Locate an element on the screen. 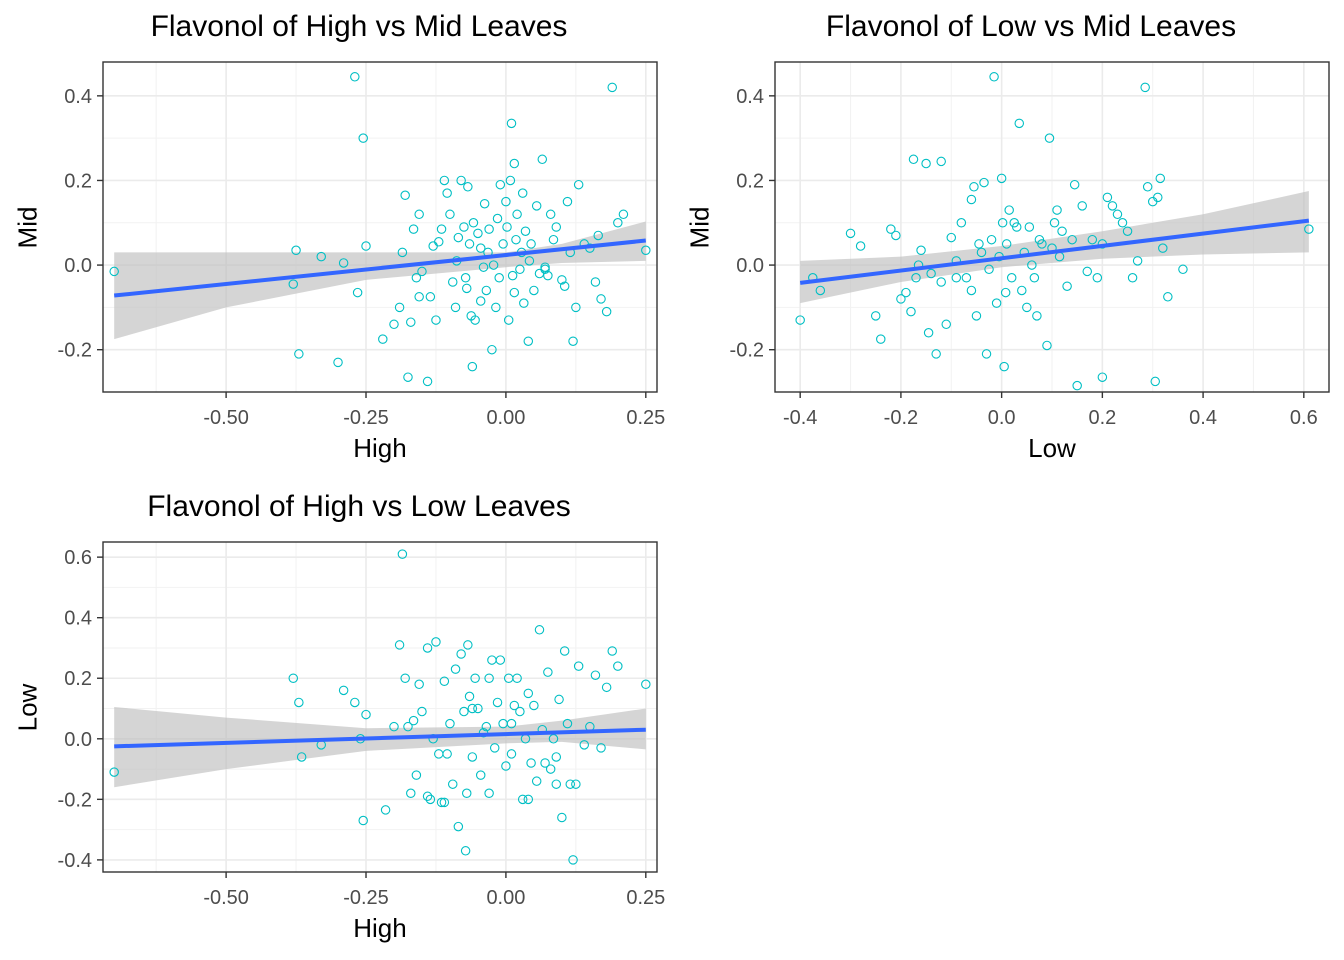 The width and height of the screenshot is (1344, 960). y-tick-label: -0.2 is located at coordinates (747, 351).